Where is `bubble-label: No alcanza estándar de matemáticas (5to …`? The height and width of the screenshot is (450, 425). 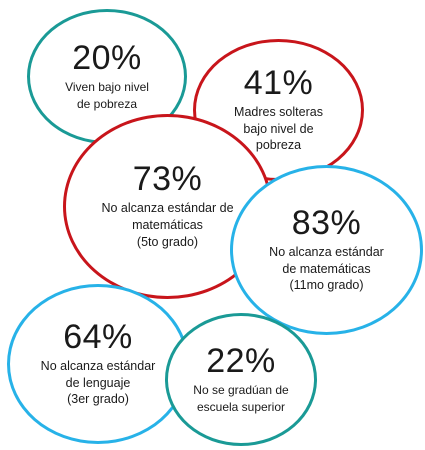 bubble-label: No alcanza estándar de matemáticas (5to … is located at coordinates (167, 225).